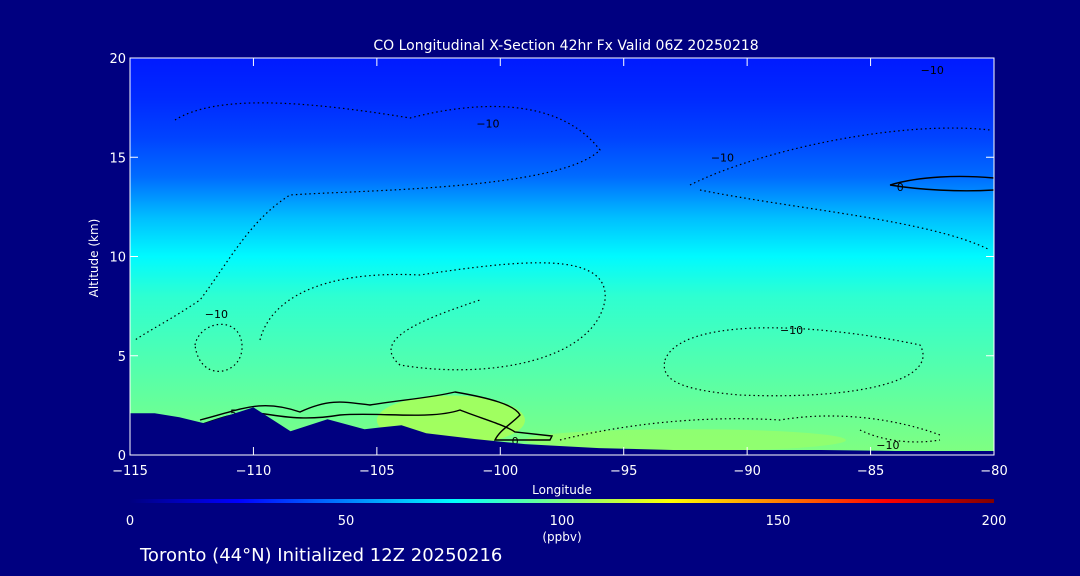 This screenshot has height=576, width=1080. Describe the element at coordinates (941, 183) in the screenshot. I see `contour-solid-upper-right` at that location.